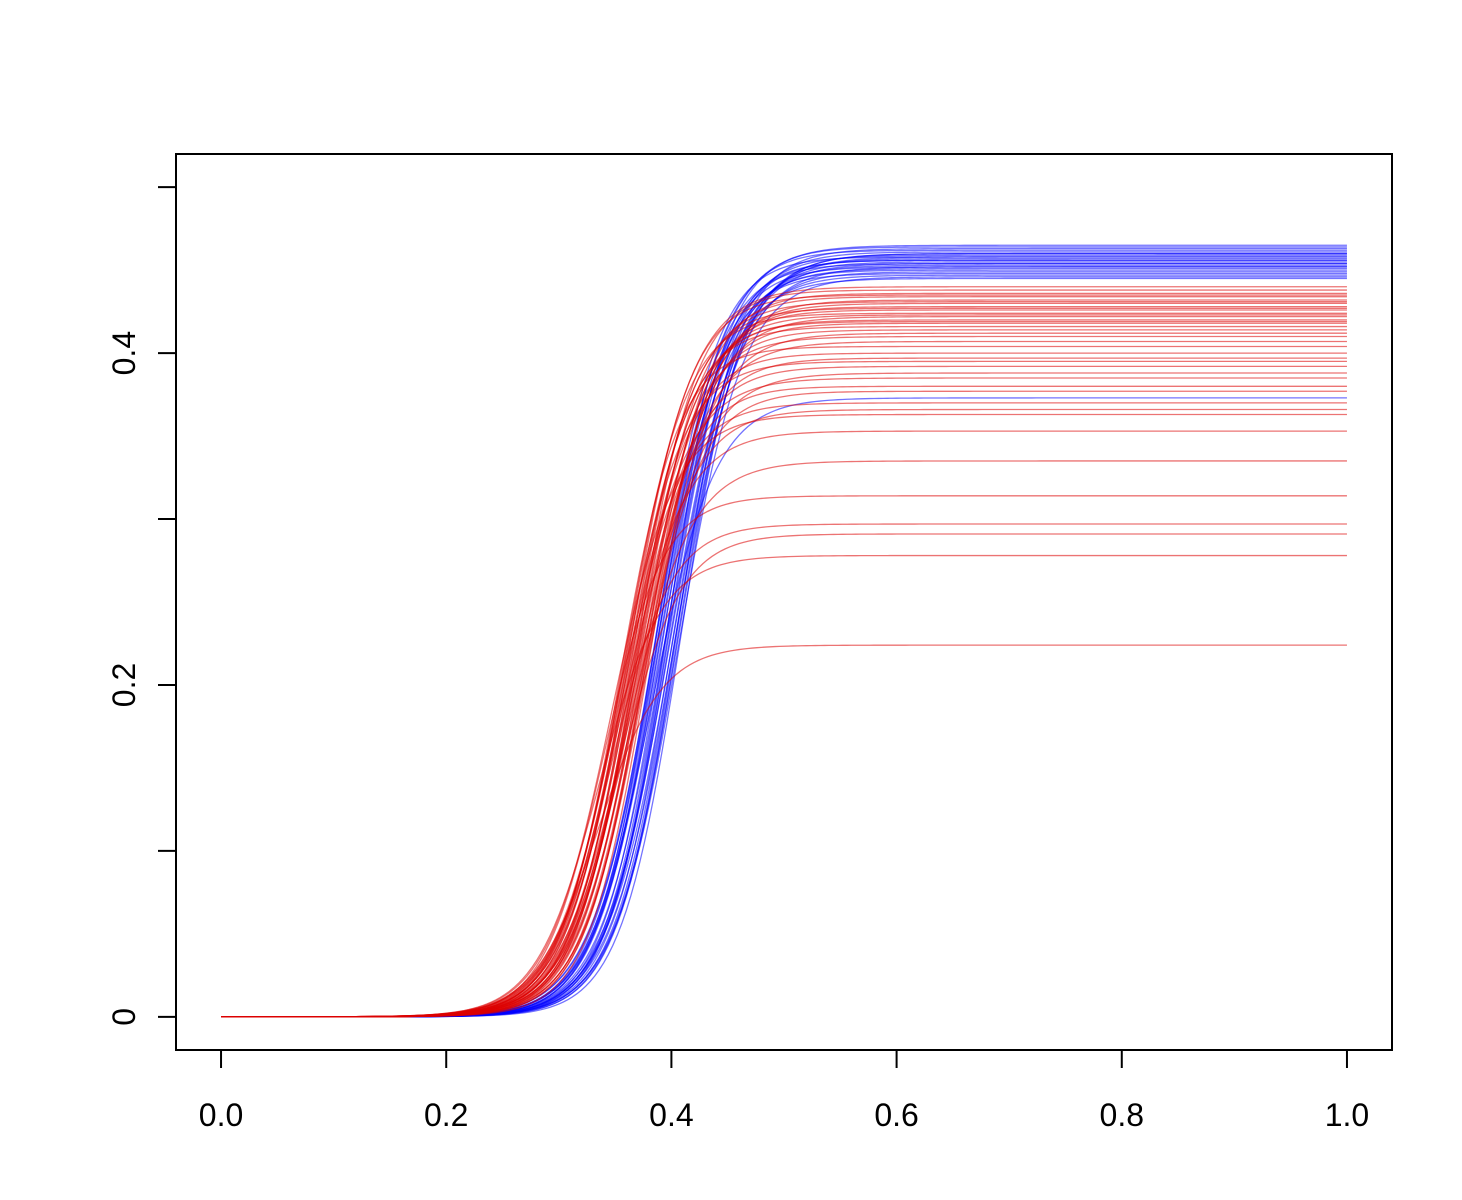 The height and width of the screenshot is (1200, 1462). What do you see at coordinates (671, 1115) in the screenshot?
I see `x-tick-label: 0.4` at bounding box center [671, 1115].